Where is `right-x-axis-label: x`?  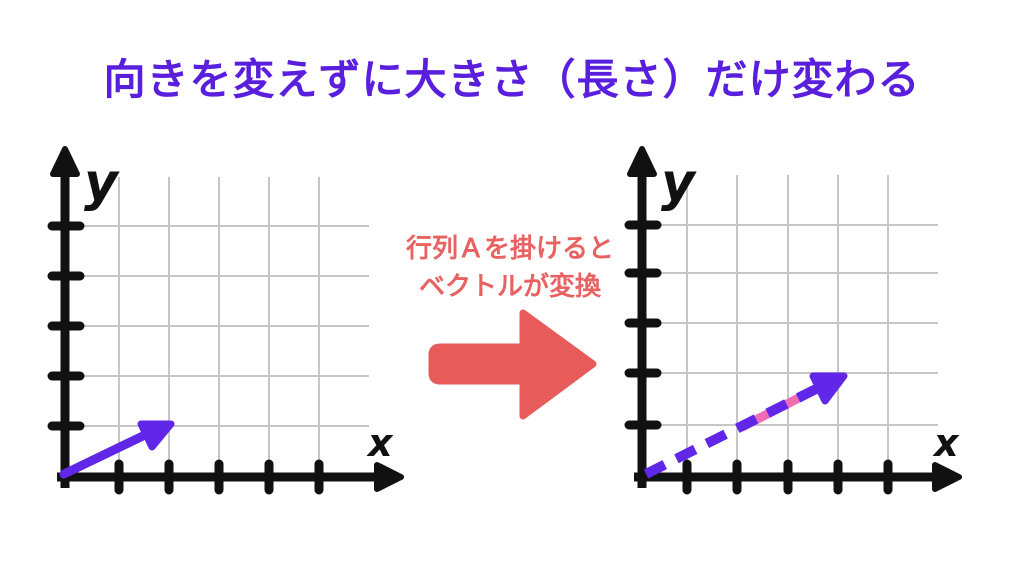
right-x-axis-label: x is located at coordinates (946, 443).